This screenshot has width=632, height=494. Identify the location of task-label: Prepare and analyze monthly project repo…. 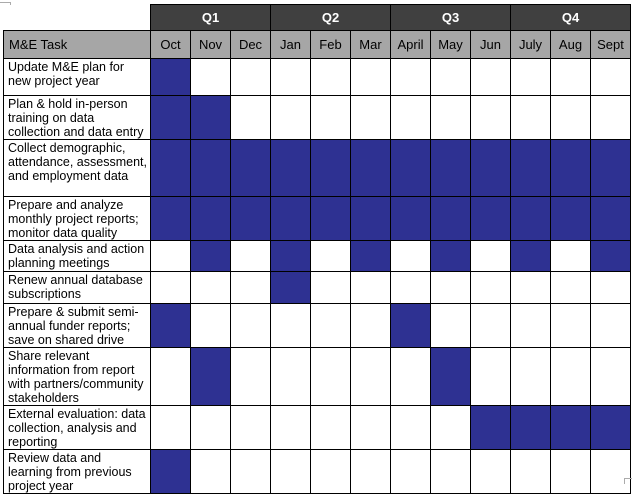
(77, 218).